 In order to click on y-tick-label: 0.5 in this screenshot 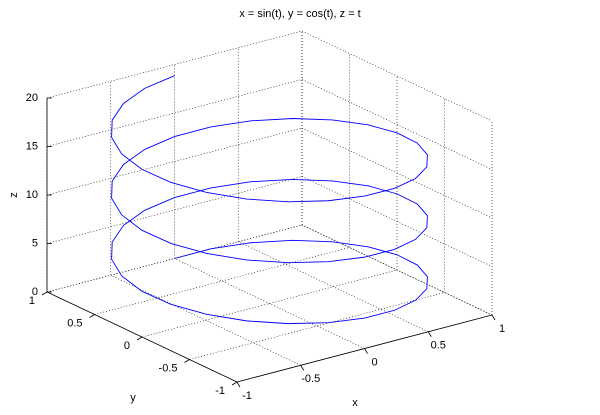, I will do `click(74, 323)`.